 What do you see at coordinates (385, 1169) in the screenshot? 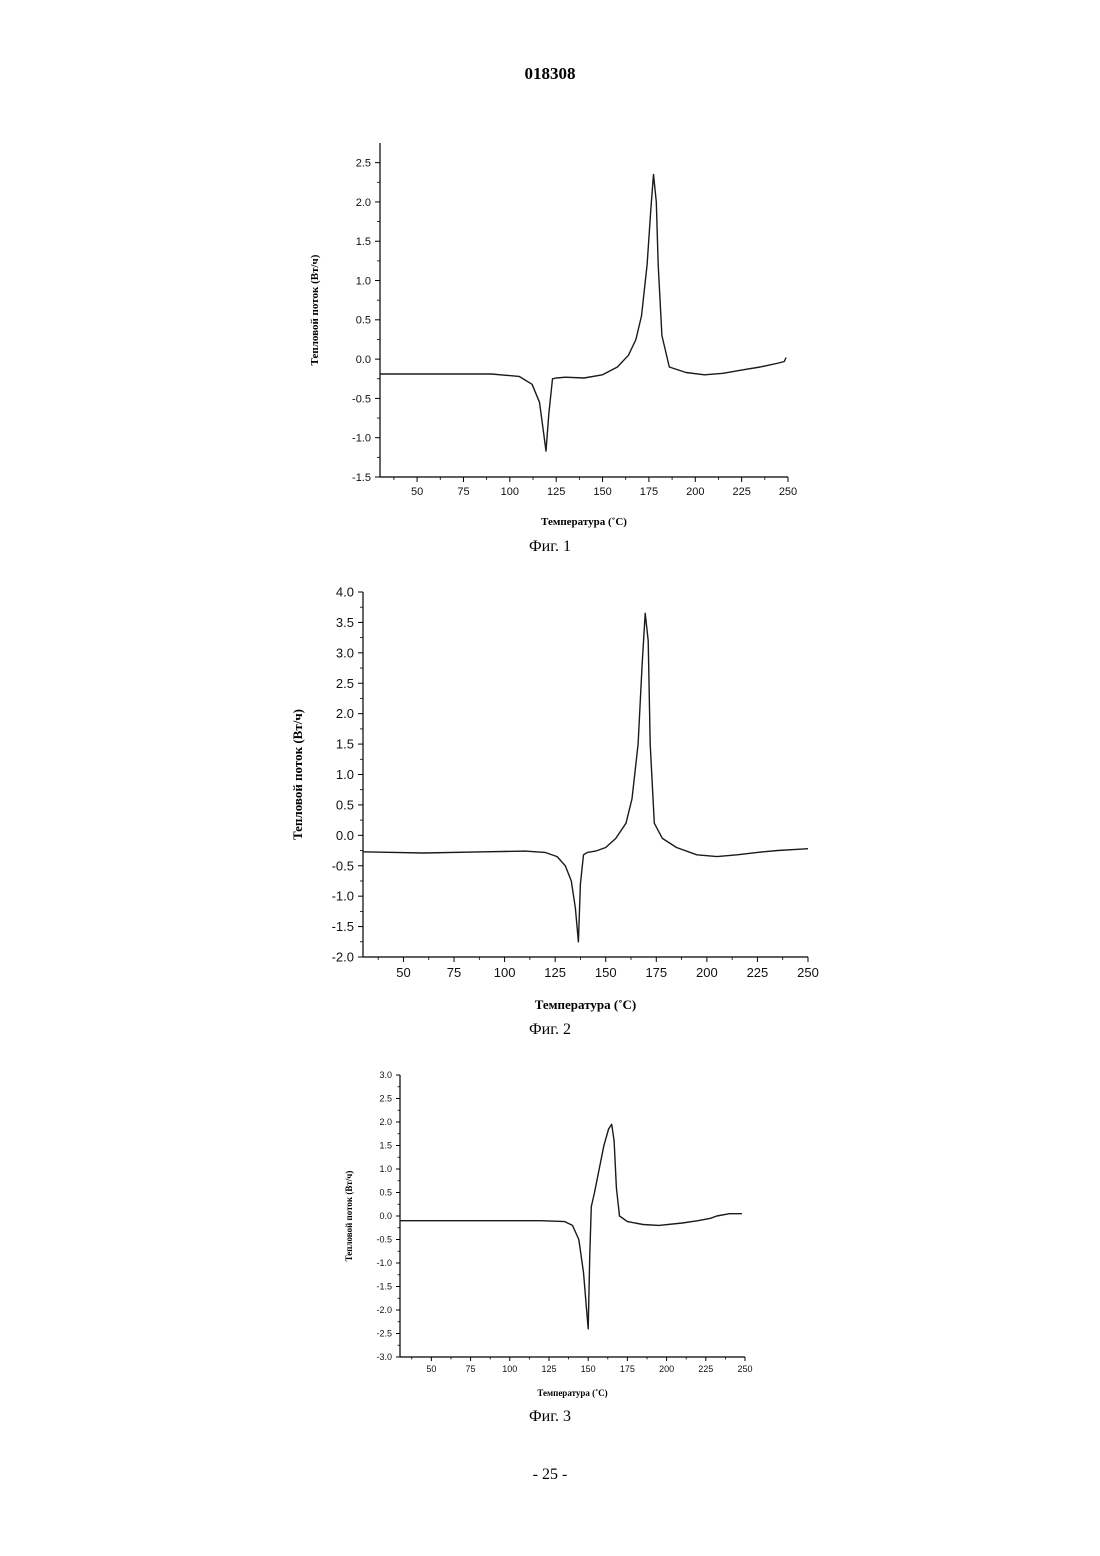
I see `y-tick-label: 1.0` at bounding box center [385, 1169].